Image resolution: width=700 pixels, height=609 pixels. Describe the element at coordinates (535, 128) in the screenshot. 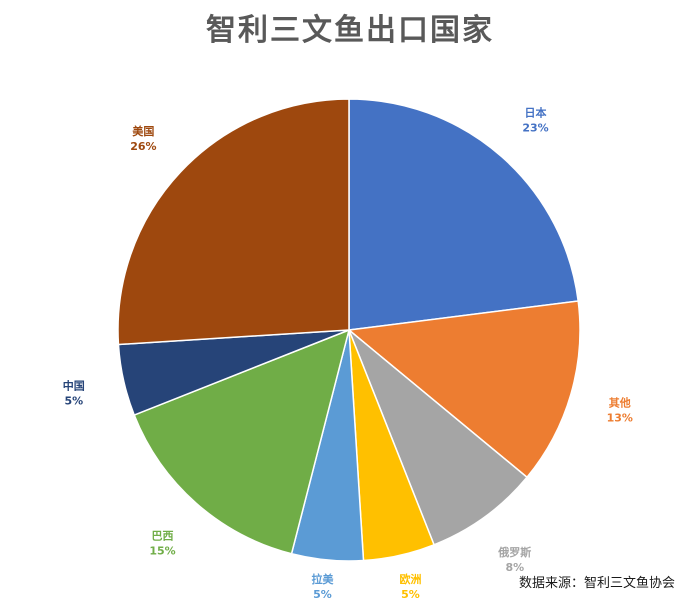

I see `slice-label-percent-0: 23%` at that location.